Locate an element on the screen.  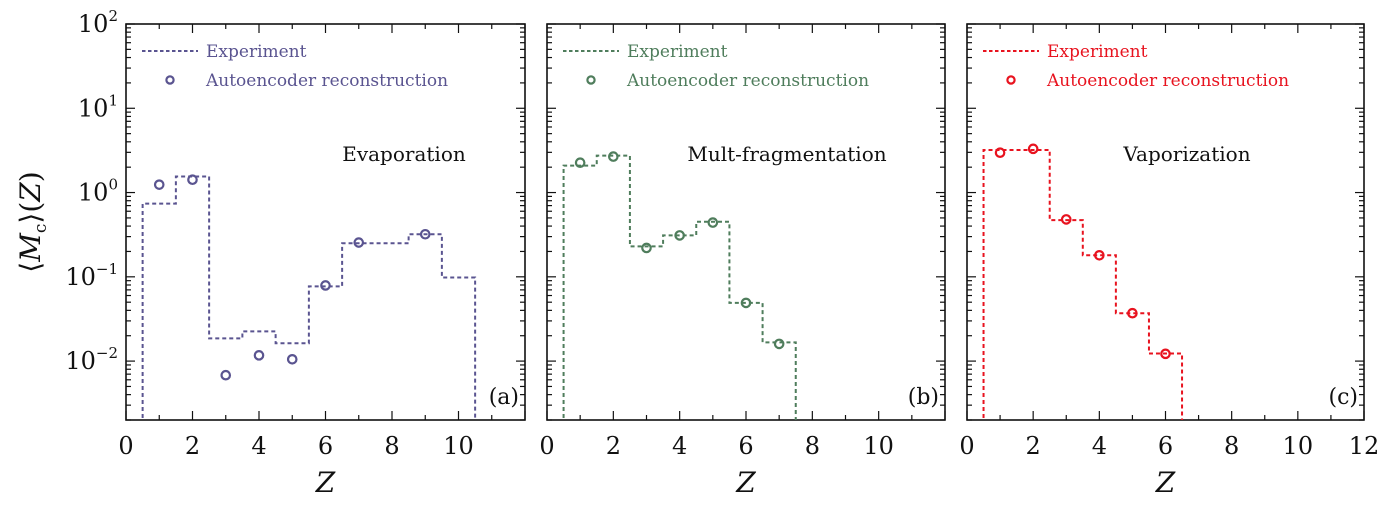
y-tick-label: 10⁻² is located at coordinates (91, 359).